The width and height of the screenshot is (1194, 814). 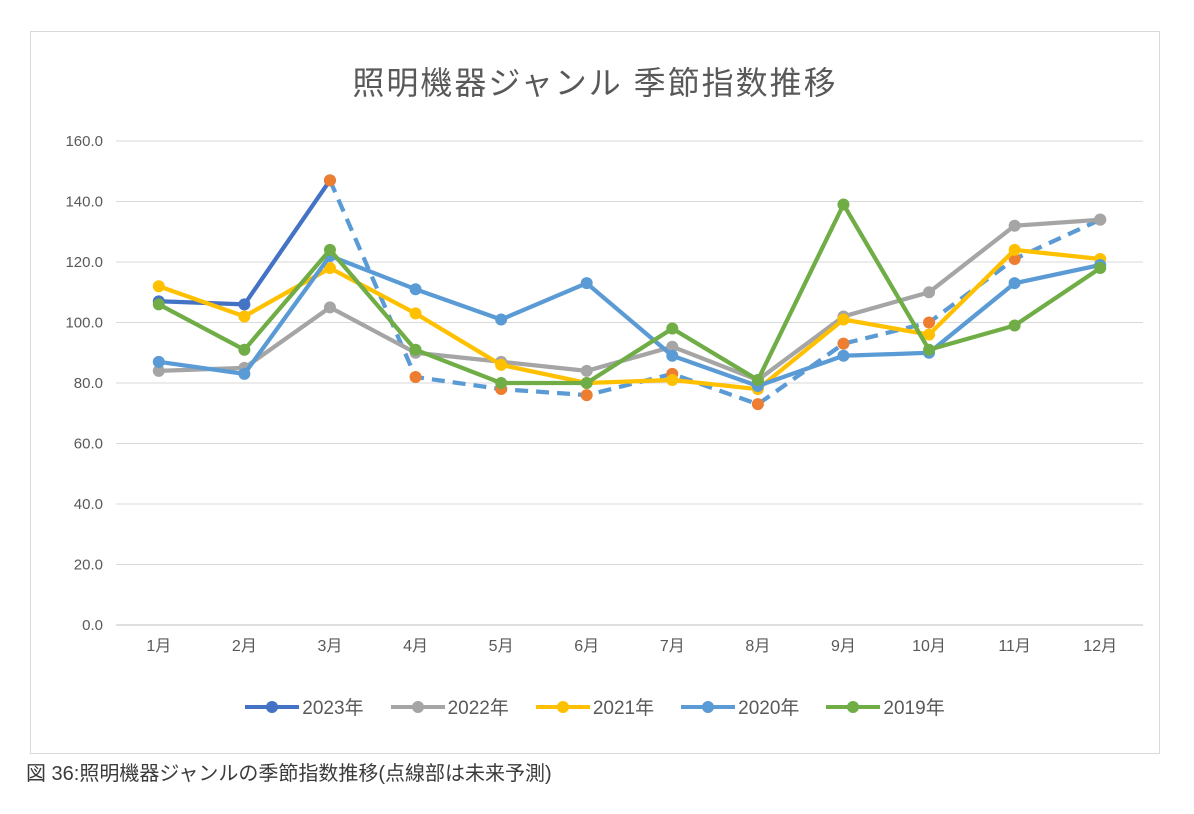 What do you see at coordinates (330, 646) in the screenshot?
I see `x-axis-tick-label: 3月` at bounding box center [330, 646].